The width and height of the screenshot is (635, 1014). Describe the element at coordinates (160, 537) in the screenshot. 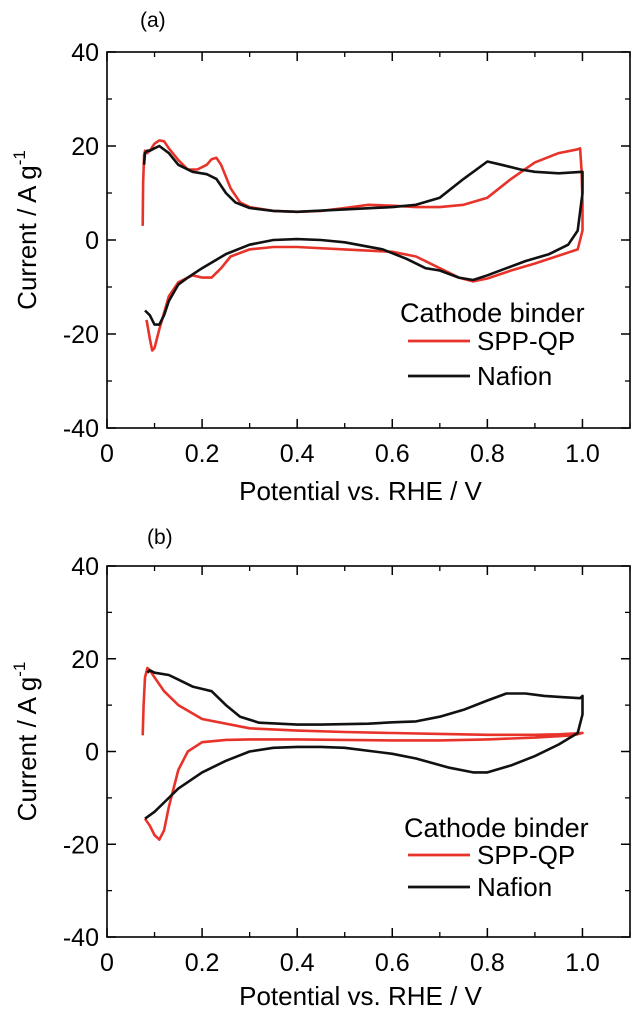

I see `panel-label: (b)` at that location.